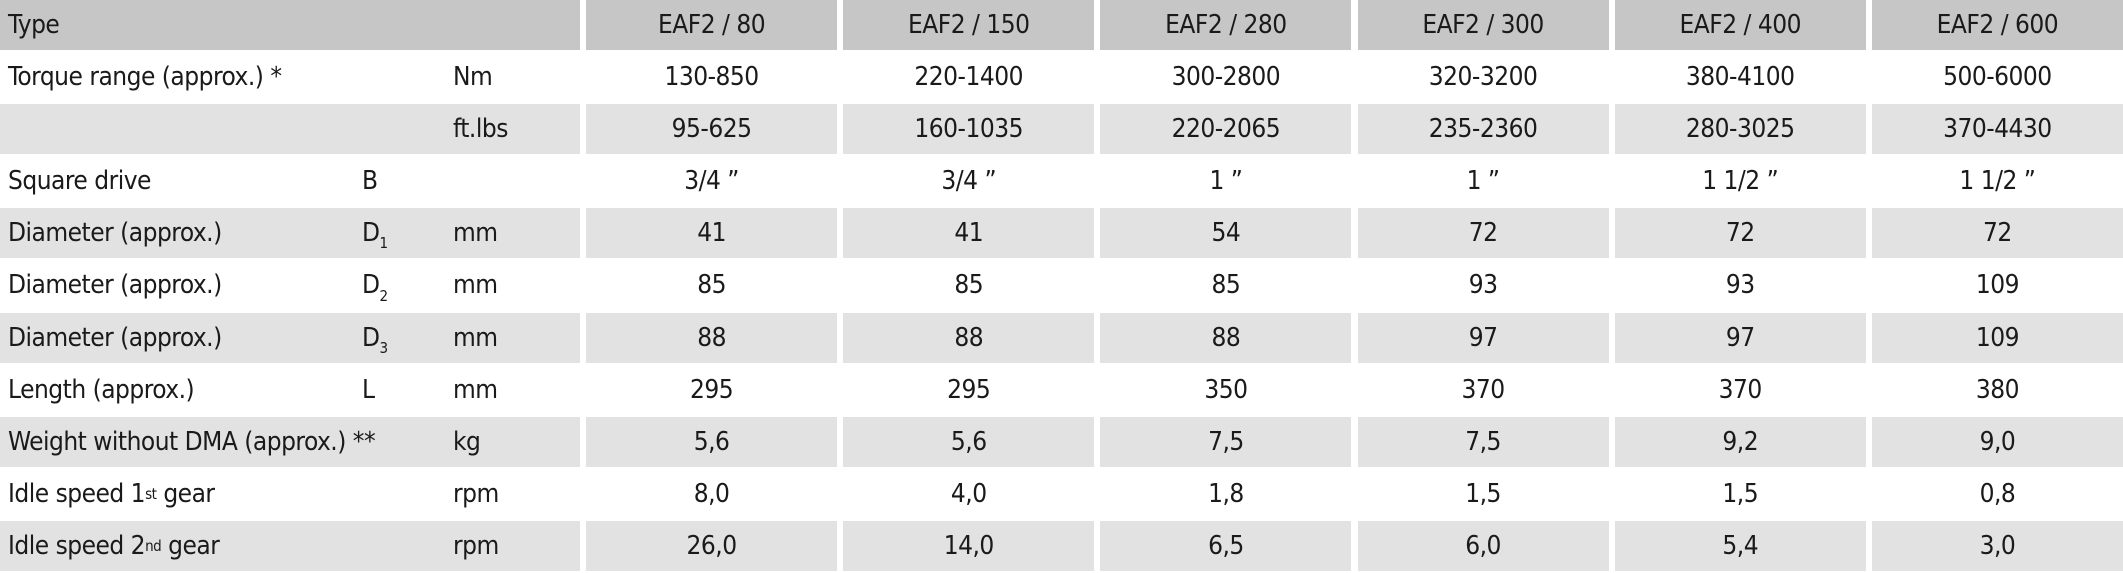  I want to click on value: 6,5, so click(1226, 545).